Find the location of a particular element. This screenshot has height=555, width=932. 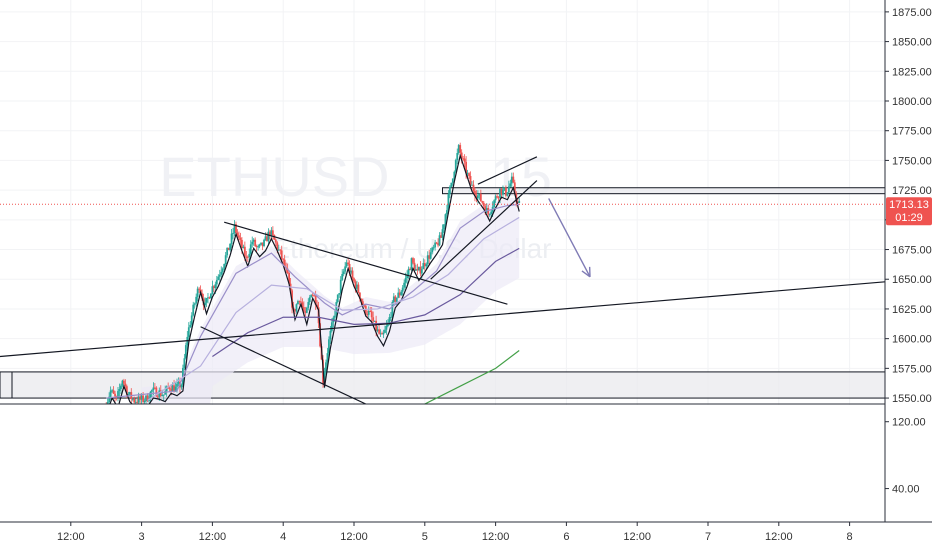

price-tick-label: 1775.00 is located at coordinates (912, 132).